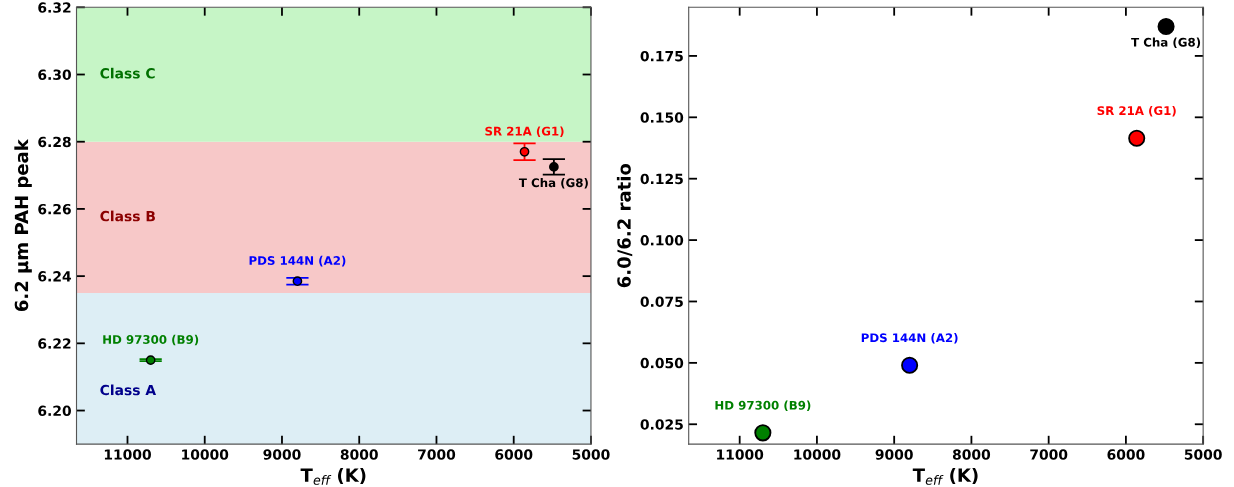  What do you see at coordinates (55, 276) in the screenshot?
I see `y-tick-label: 6.24` at bounding box center [55, 276].